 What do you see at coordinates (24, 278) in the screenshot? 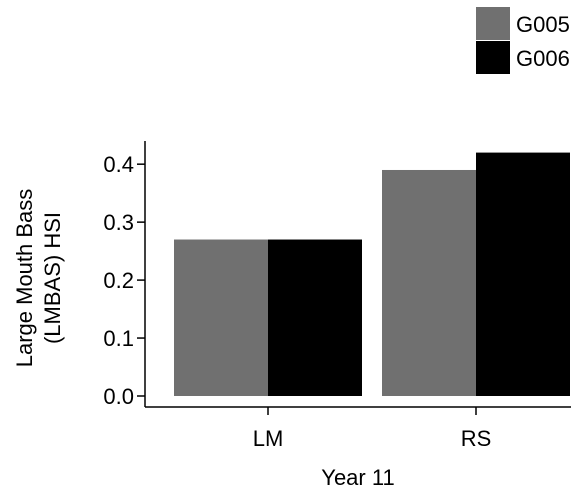
I see `y-axis-label-line-1: Large Mouth Bass` at bounding box center [24, 278].